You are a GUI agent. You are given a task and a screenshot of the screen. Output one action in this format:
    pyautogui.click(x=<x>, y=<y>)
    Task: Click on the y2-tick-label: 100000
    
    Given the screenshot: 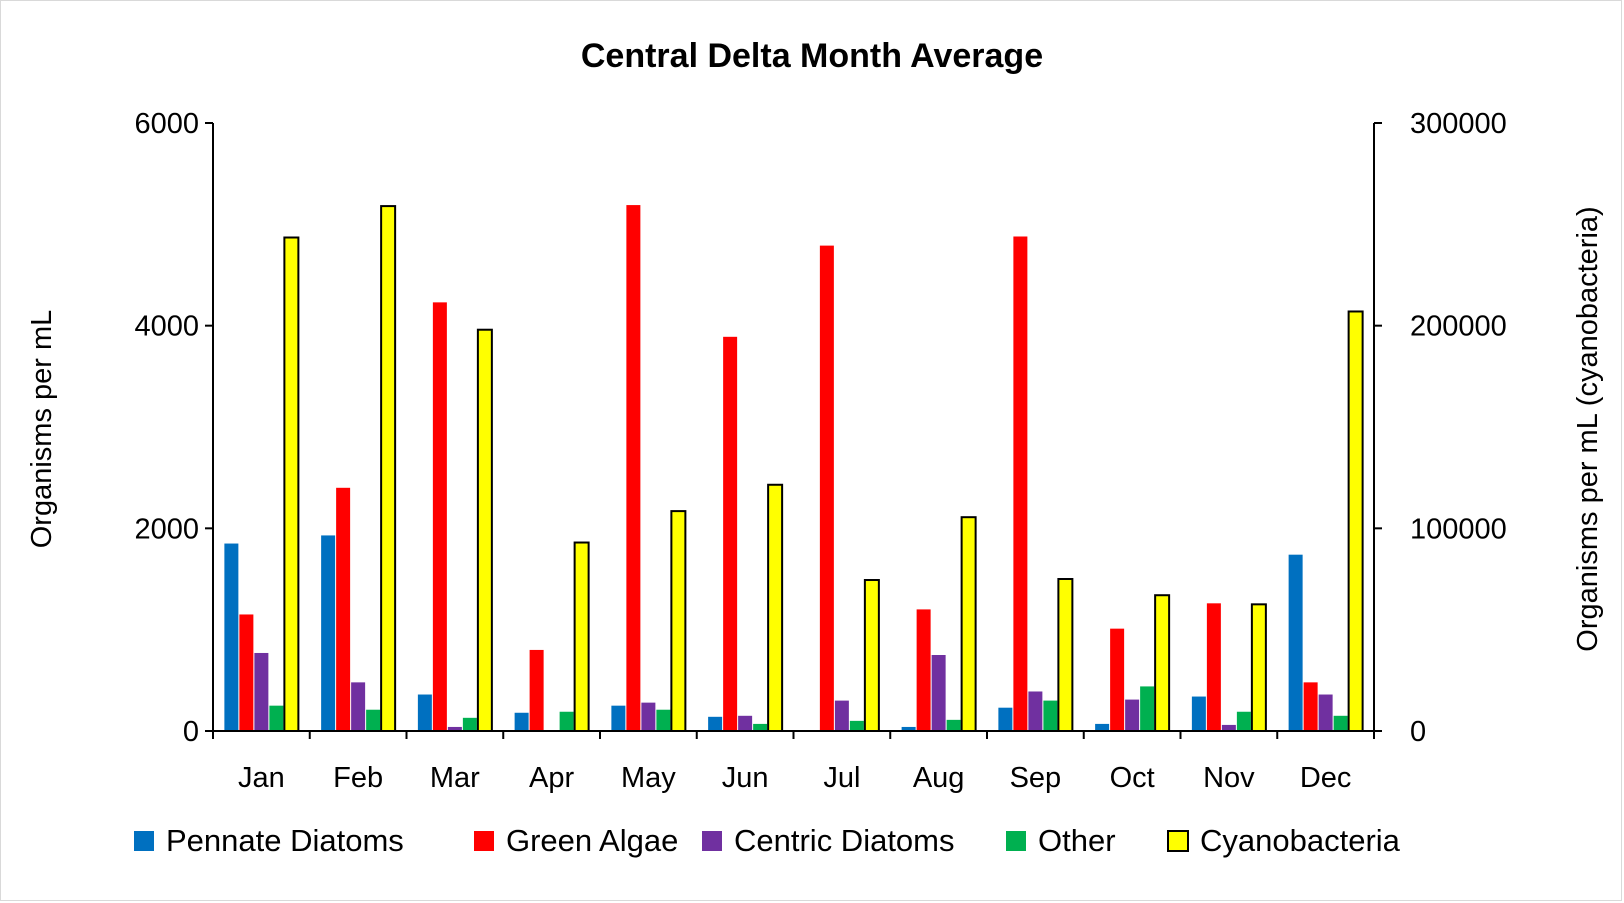 What is the action you would take?
    pyautogui.click(x=1458, y=529)
    